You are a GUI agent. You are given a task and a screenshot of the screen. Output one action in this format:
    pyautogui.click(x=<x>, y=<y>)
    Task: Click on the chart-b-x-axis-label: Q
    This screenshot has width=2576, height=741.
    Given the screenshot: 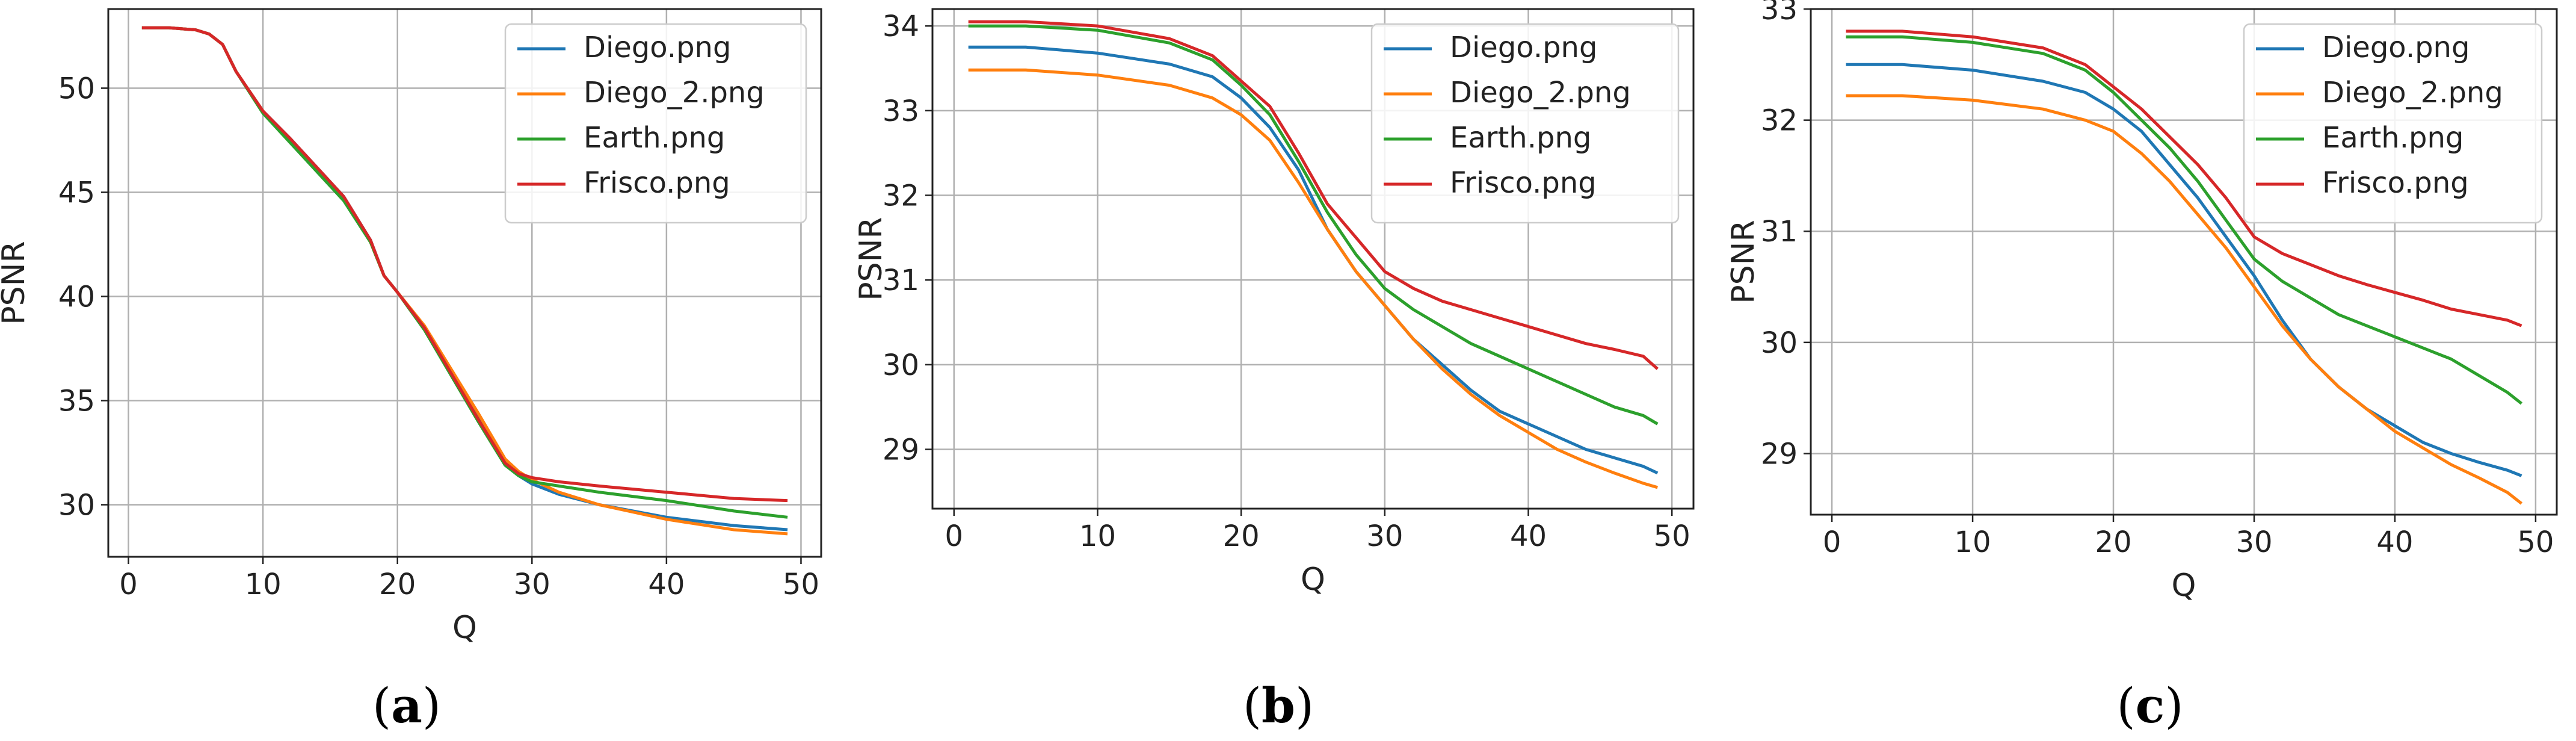 What is the action you would take?
    pyautogui.click(x=1313, y=580)
    